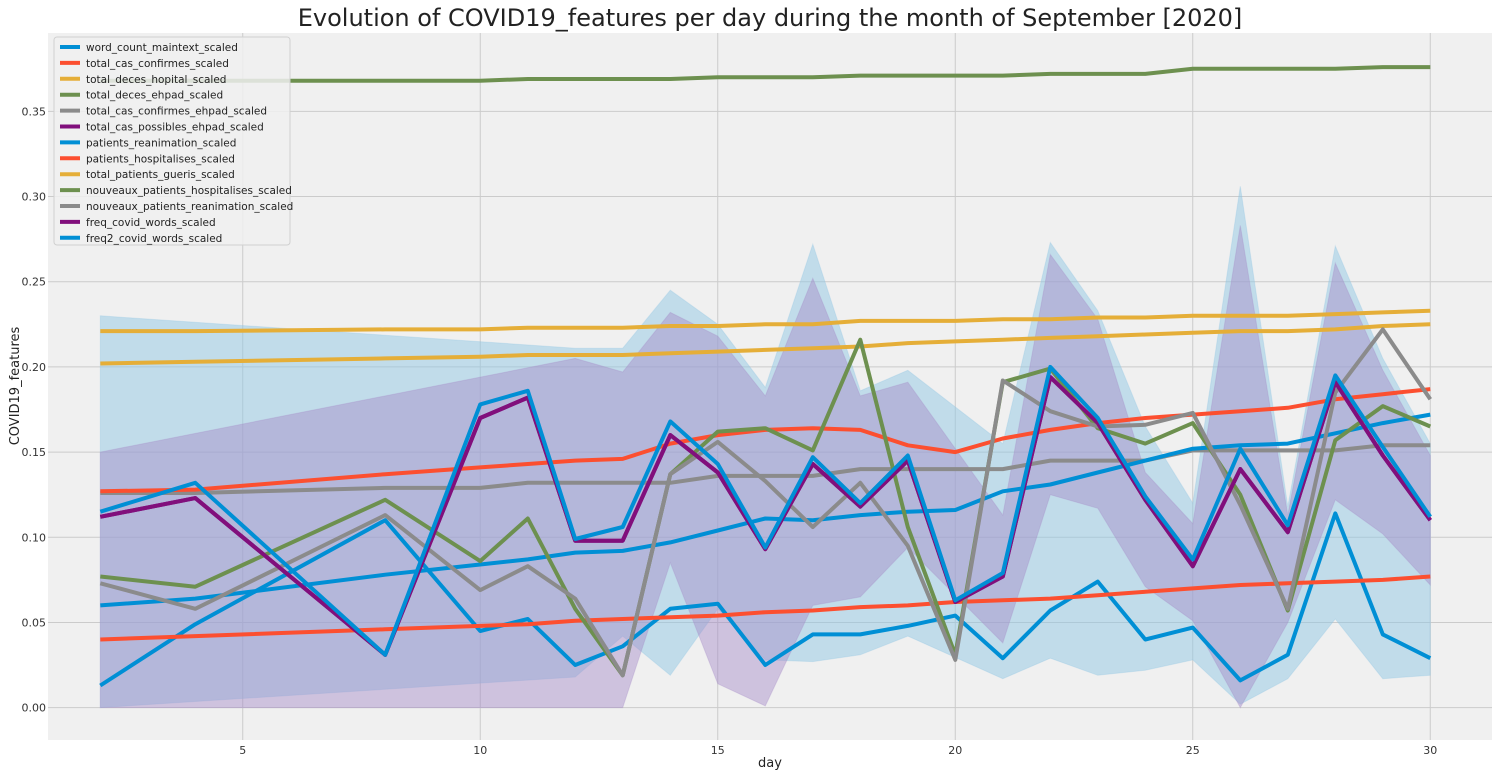 This screenshot has width=1497, height=780. I want to click on x-tick-label: 20, so click(955, 750).